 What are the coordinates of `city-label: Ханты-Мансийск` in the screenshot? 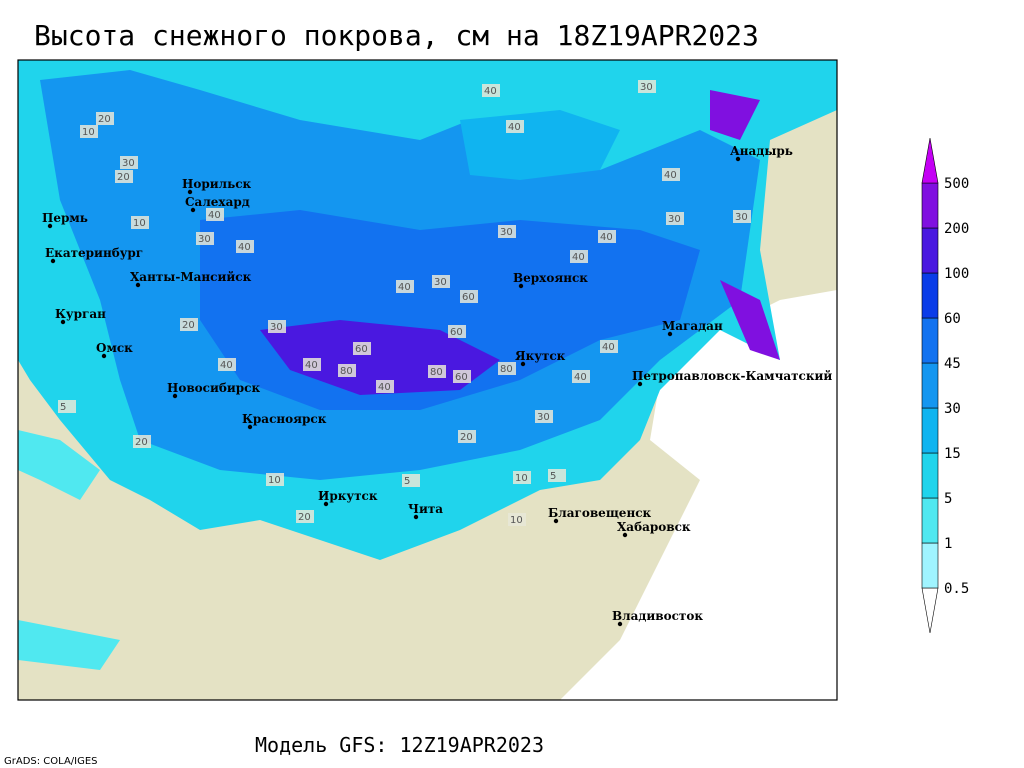 It's located at (191, 277).